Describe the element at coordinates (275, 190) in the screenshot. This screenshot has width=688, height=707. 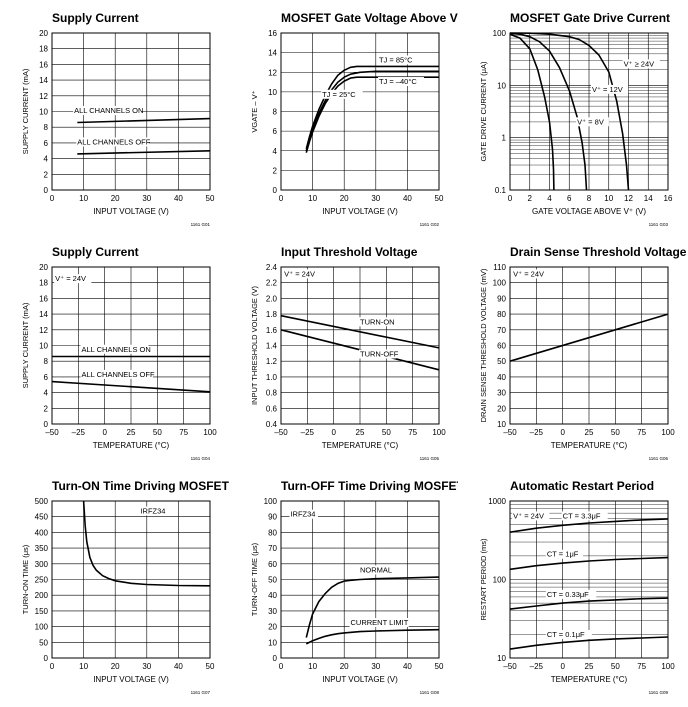
I see `y-tick-label: 0` at that location.